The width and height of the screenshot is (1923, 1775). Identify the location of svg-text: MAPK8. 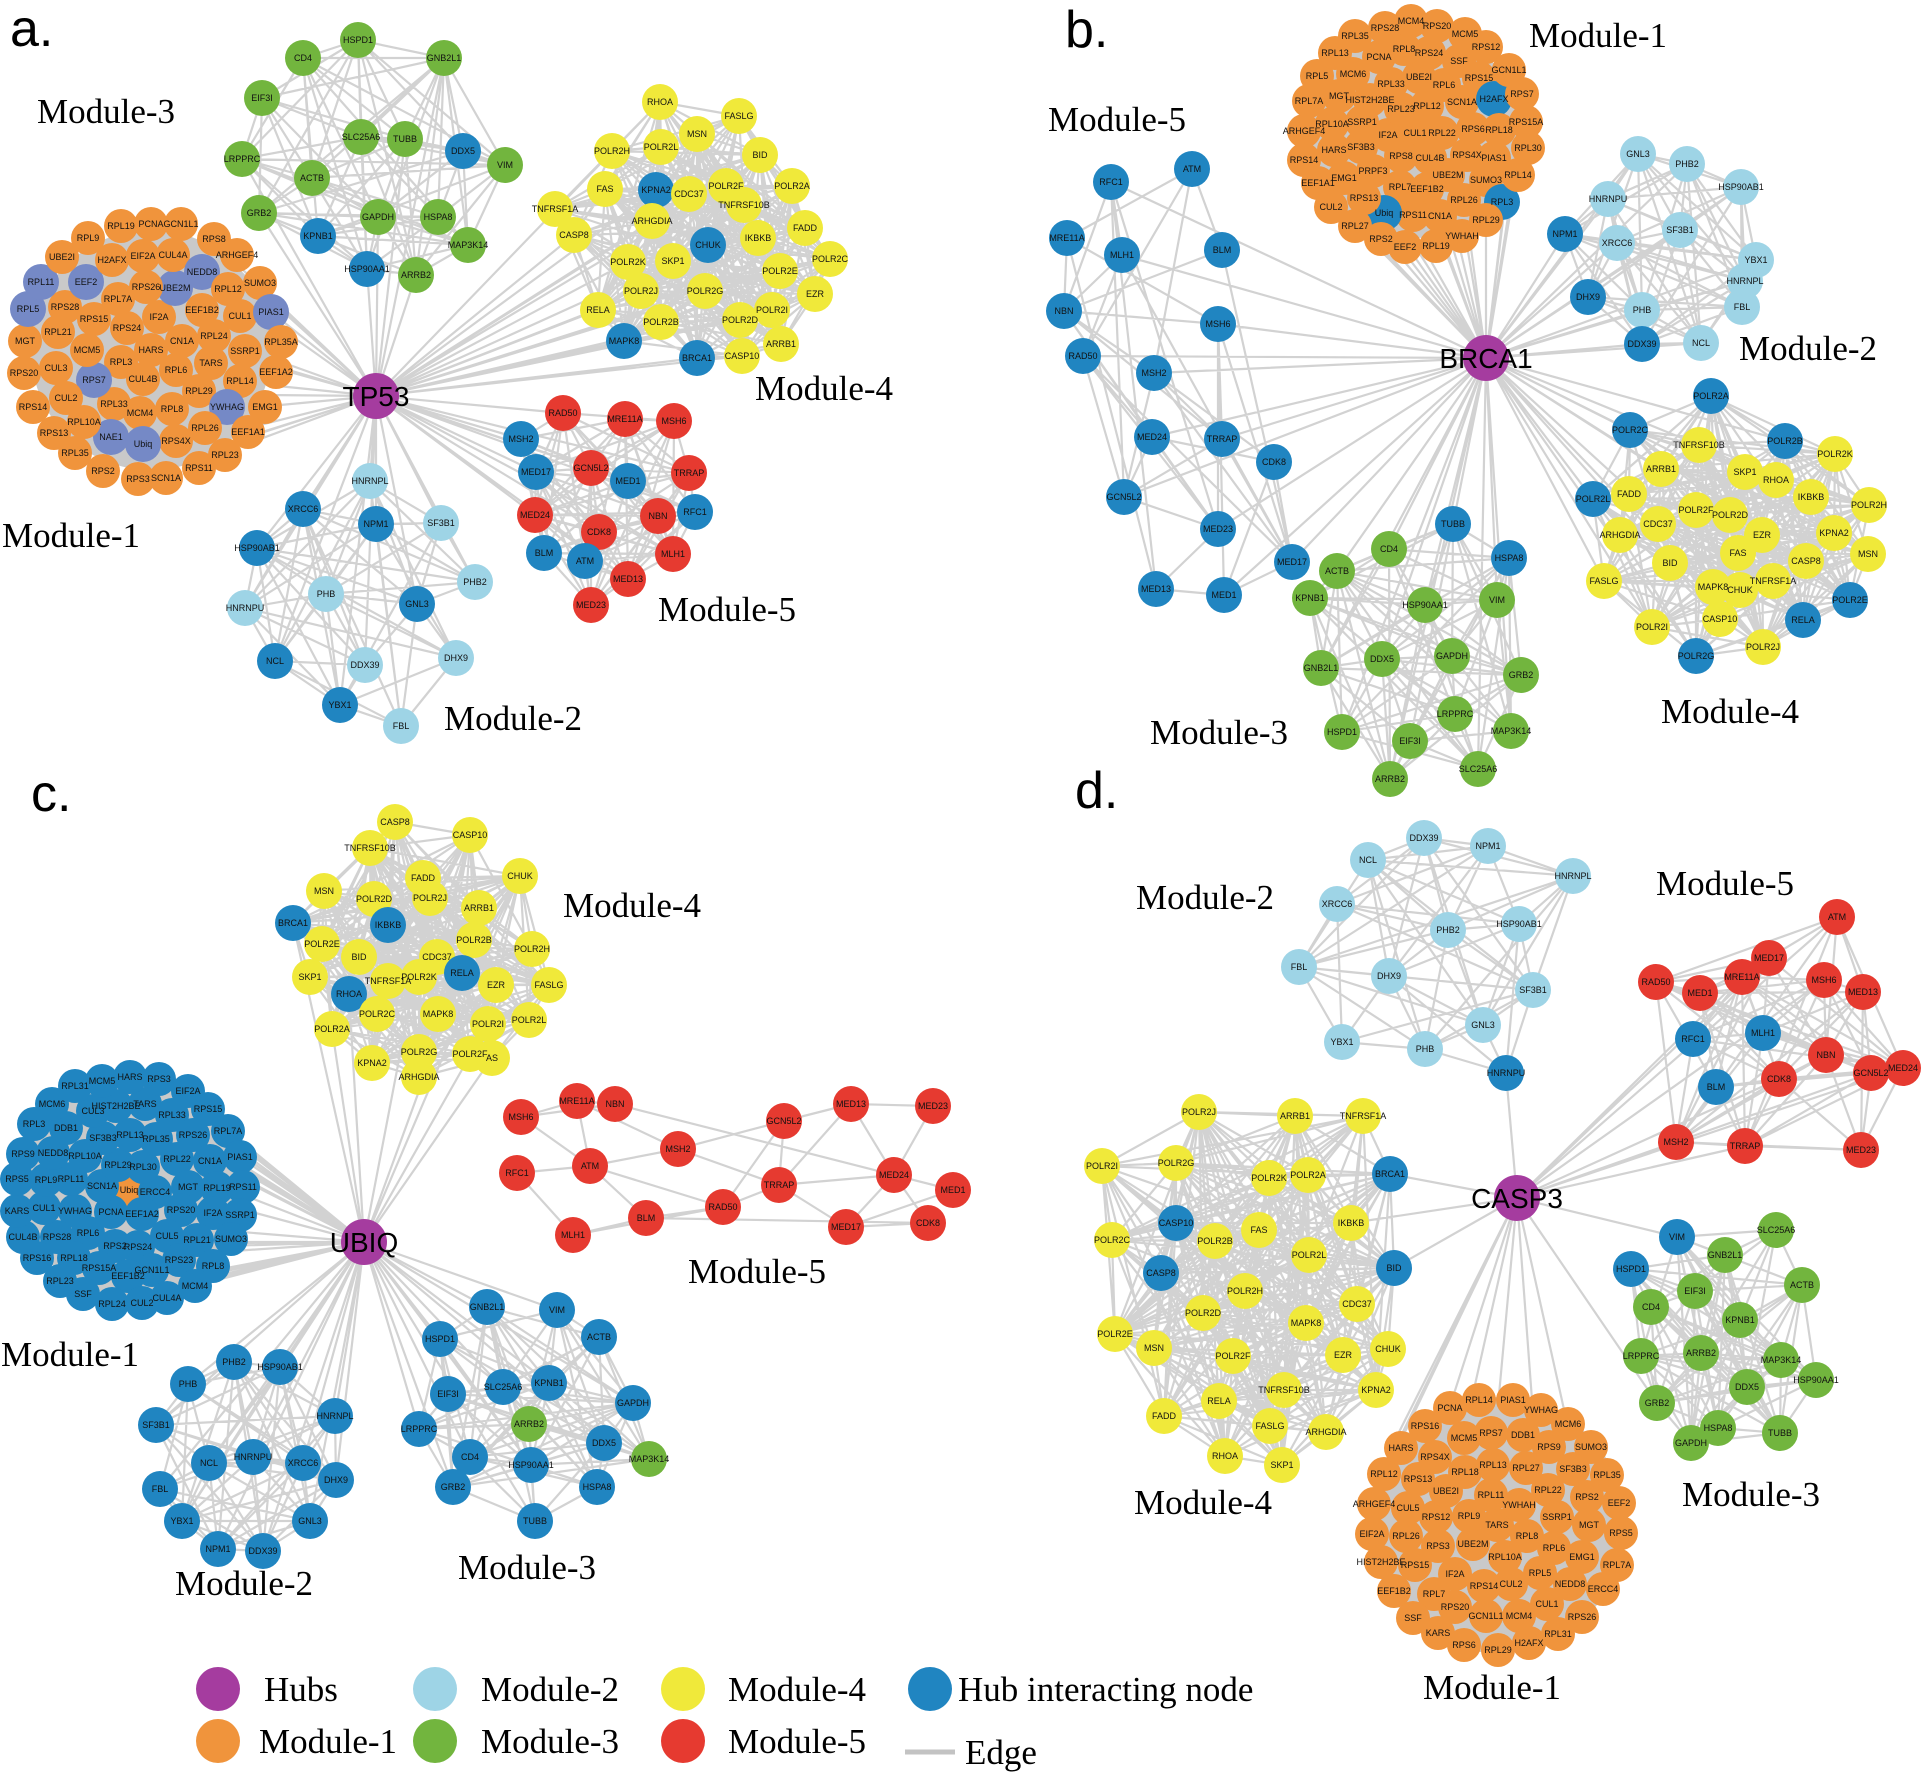
(1306, 1323).